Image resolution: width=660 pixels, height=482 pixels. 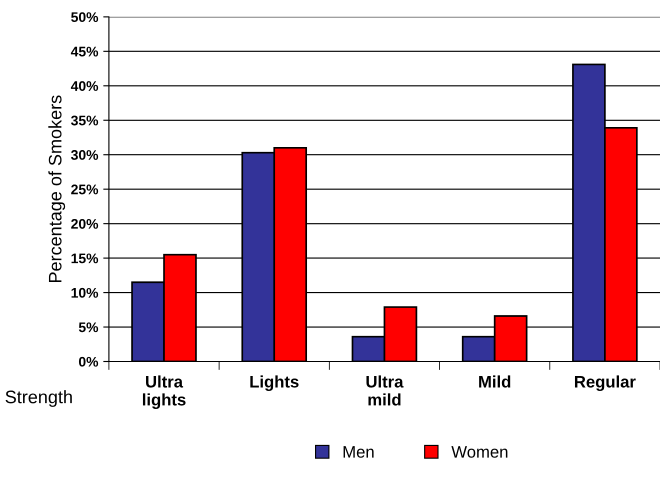 What do you see at coordinates (88, 327) in the screenshot?
I see `y-tick-label: 5%` at bounding box center [88, 327].